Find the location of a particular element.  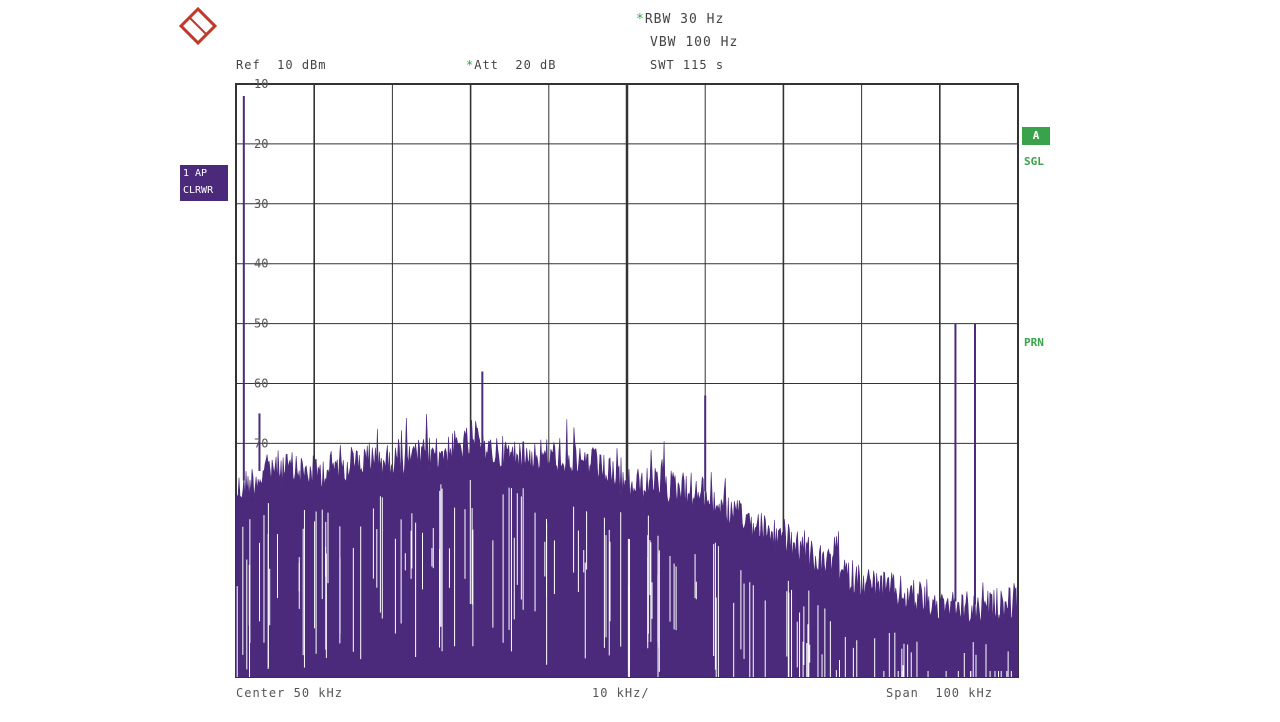

att-marker-icon: * is located at coordinates (470, 65).